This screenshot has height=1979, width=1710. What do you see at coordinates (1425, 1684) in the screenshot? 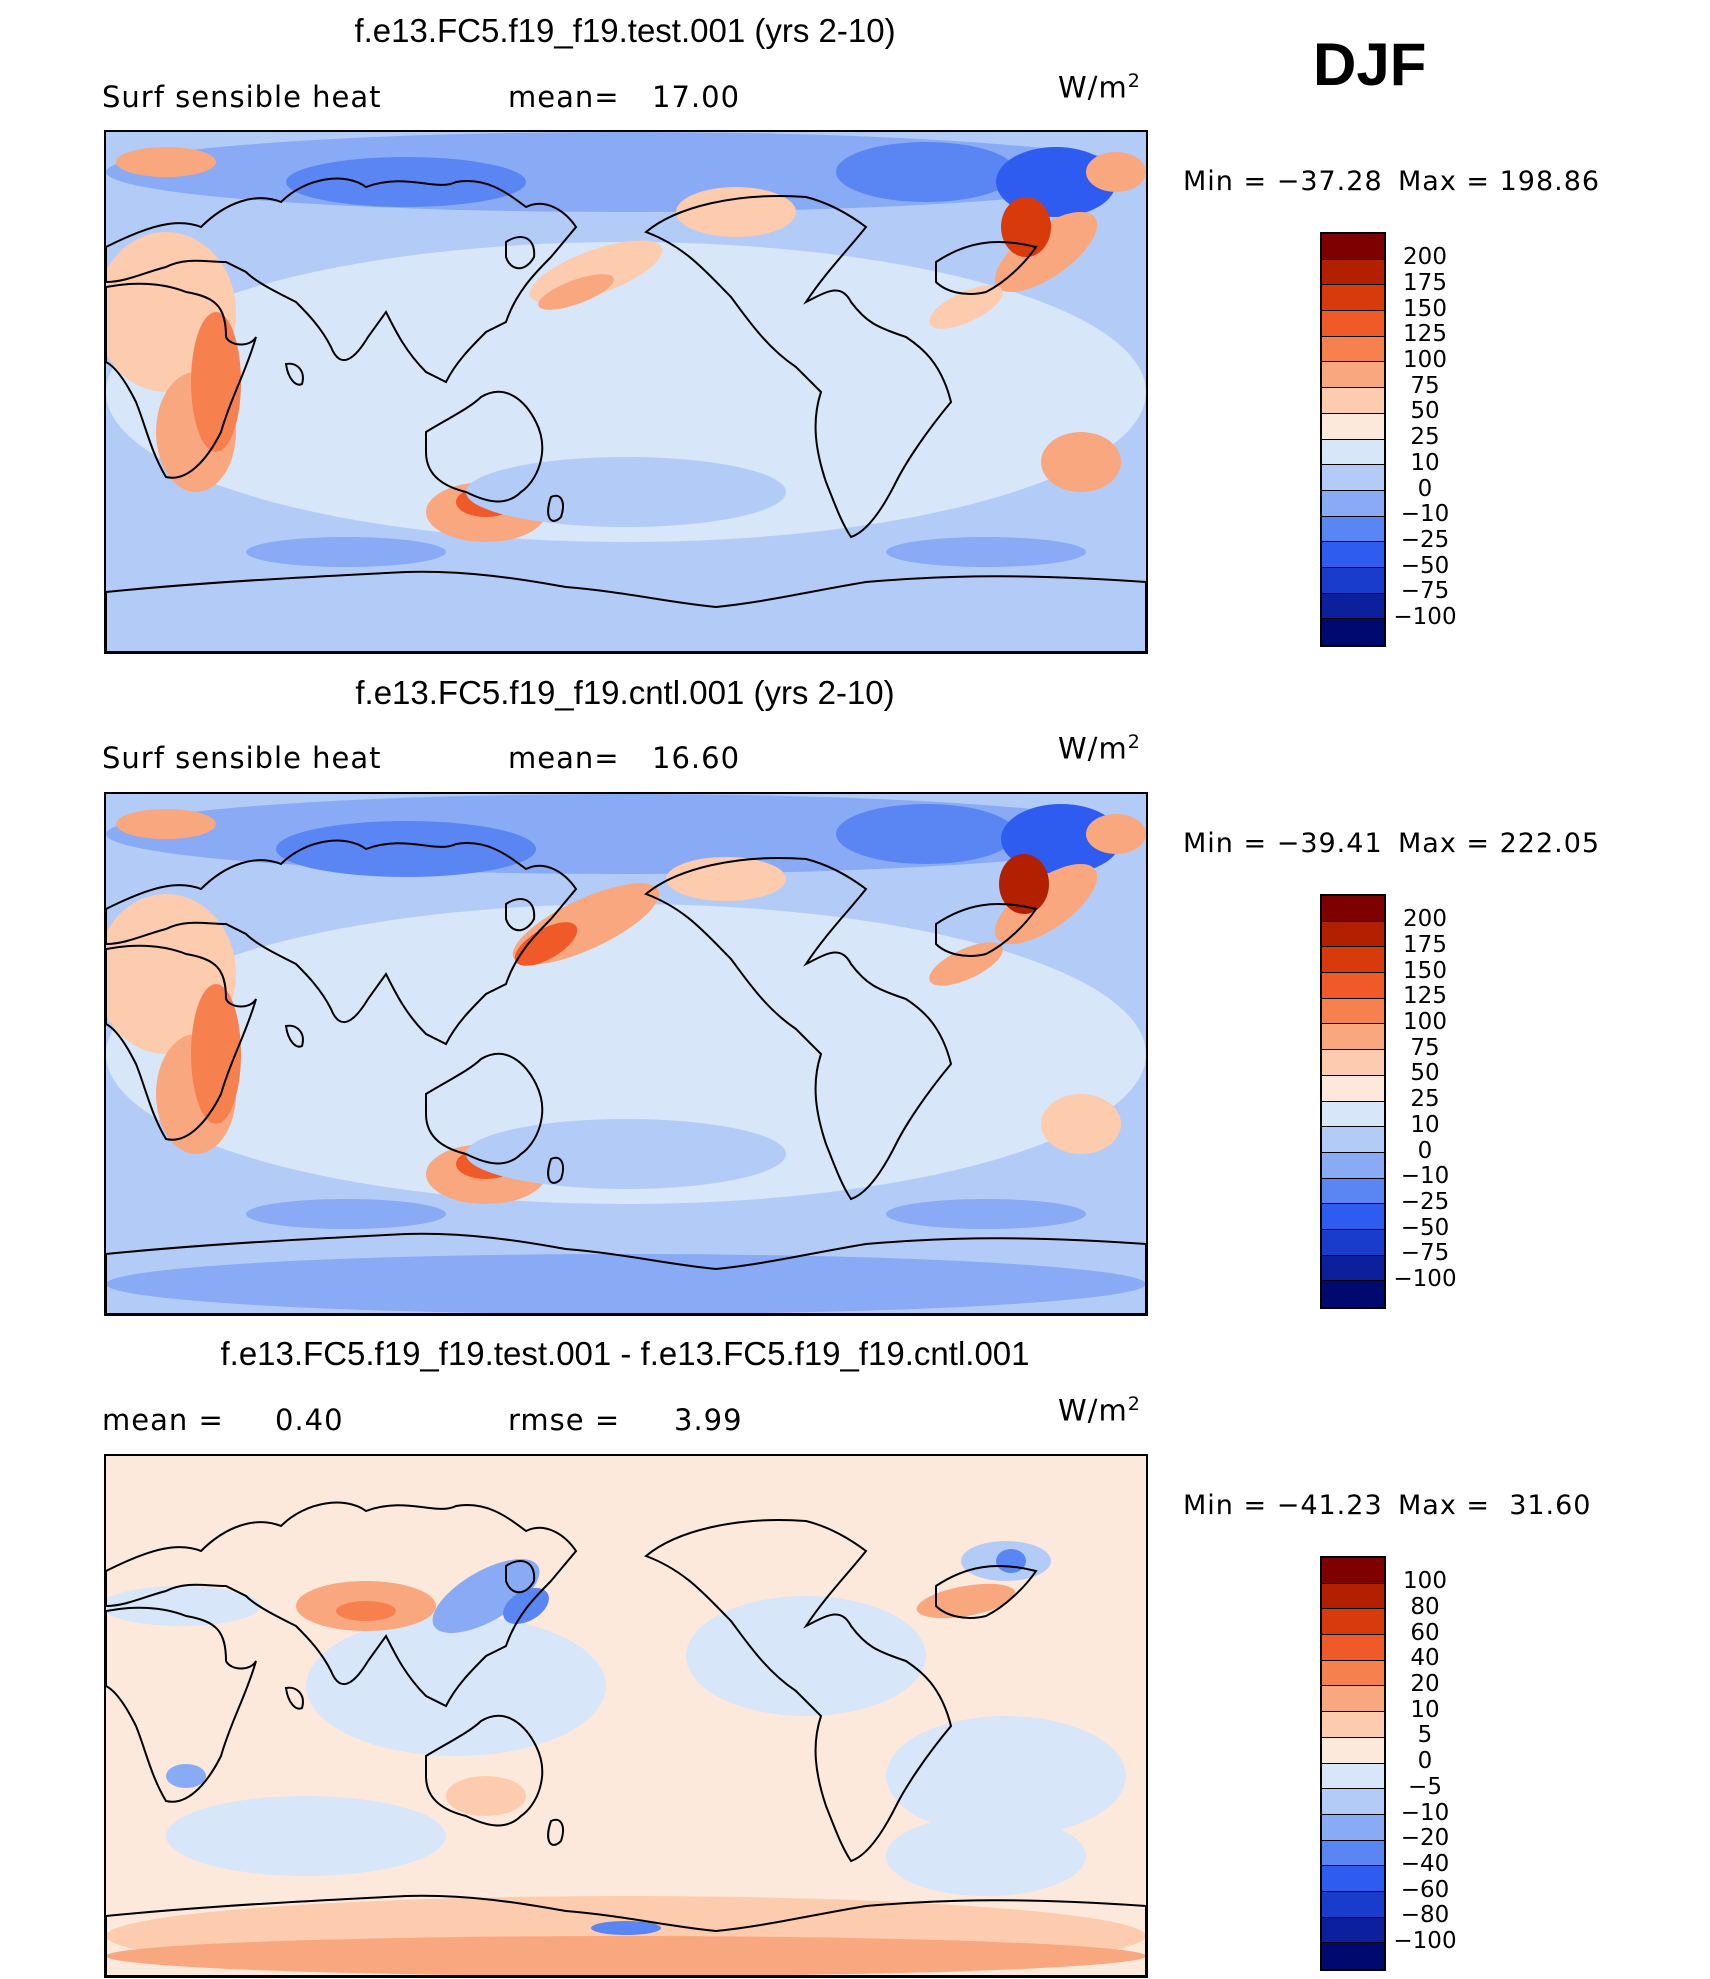
I see `colorbar-tick-label: 20` at bounding box center [1425, 1684].